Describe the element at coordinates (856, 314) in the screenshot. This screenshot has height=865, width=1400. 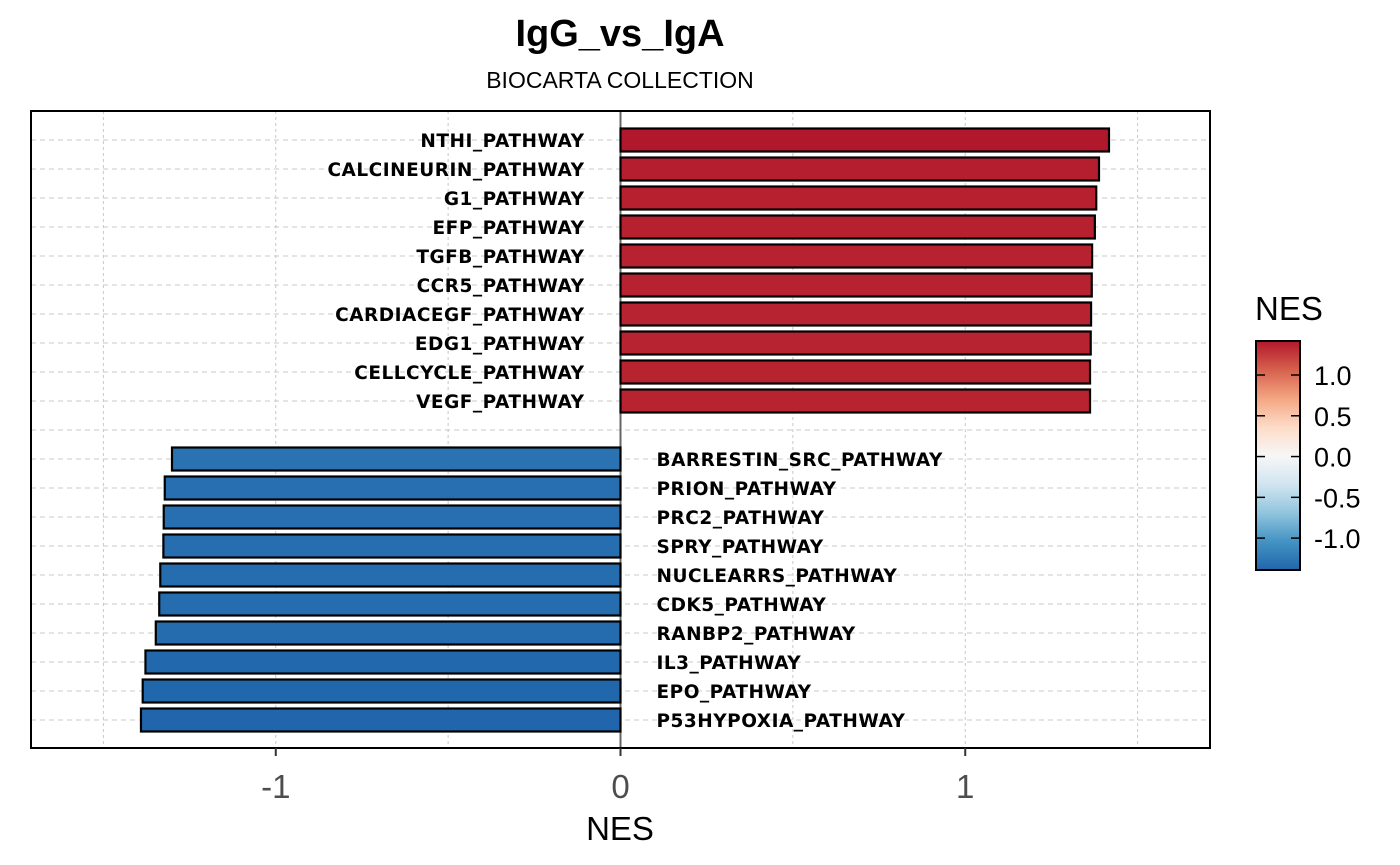
I see `bar-cardiacegf-pathway` at that location.